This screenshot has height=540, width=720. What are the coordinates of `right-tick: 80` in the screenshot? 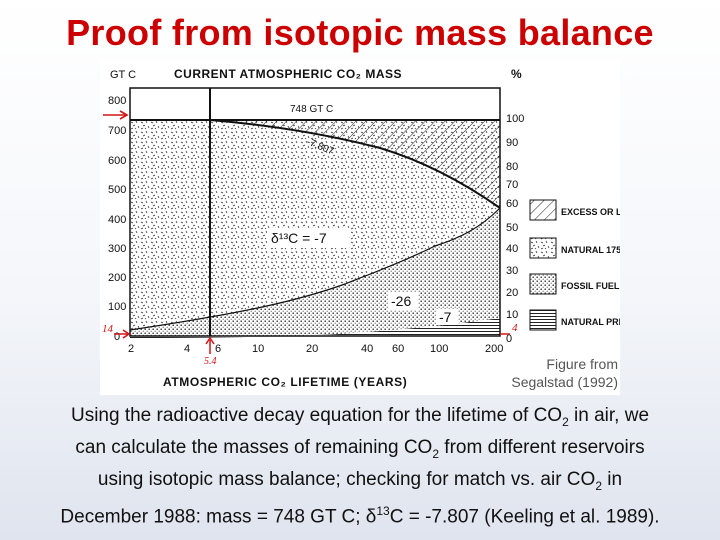 It's located at (512, 167).